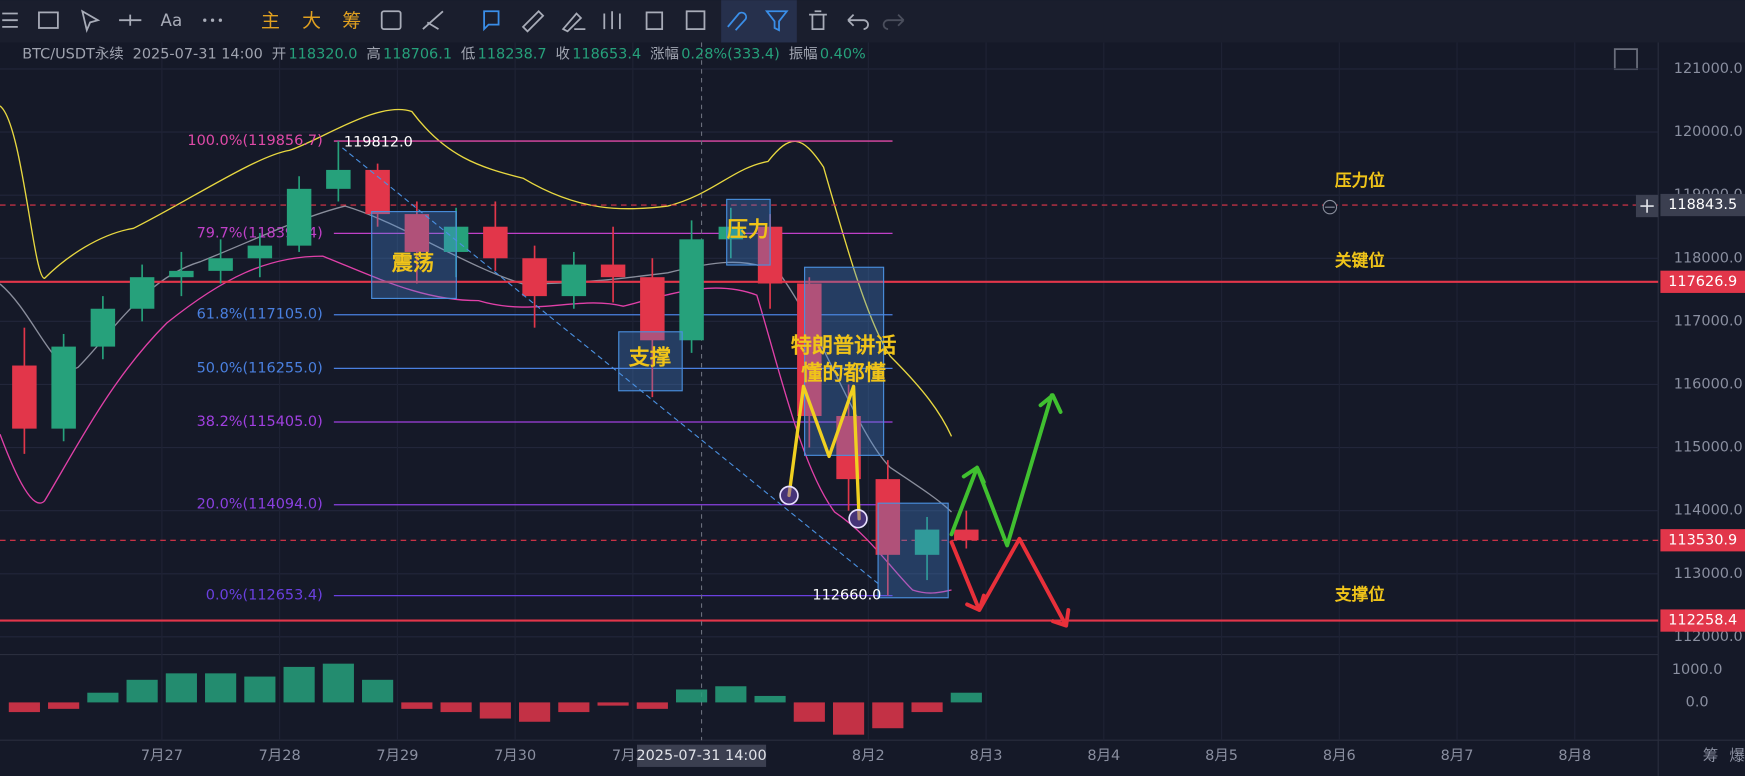  I want to click on price-tag-label: 118843.5, so click(1702, 205).